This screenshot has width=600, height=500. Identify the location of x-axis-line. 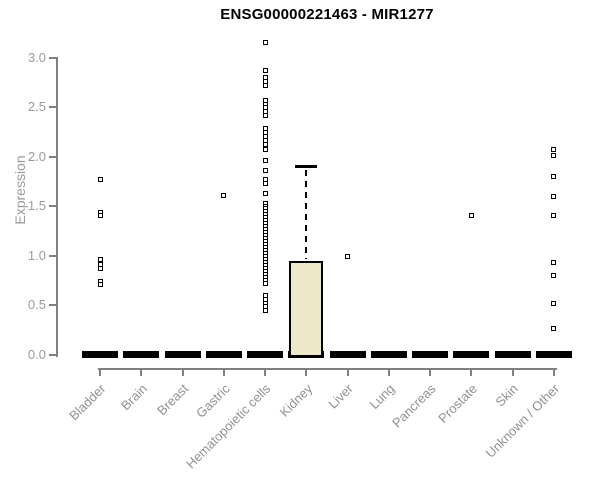
(327, 369).